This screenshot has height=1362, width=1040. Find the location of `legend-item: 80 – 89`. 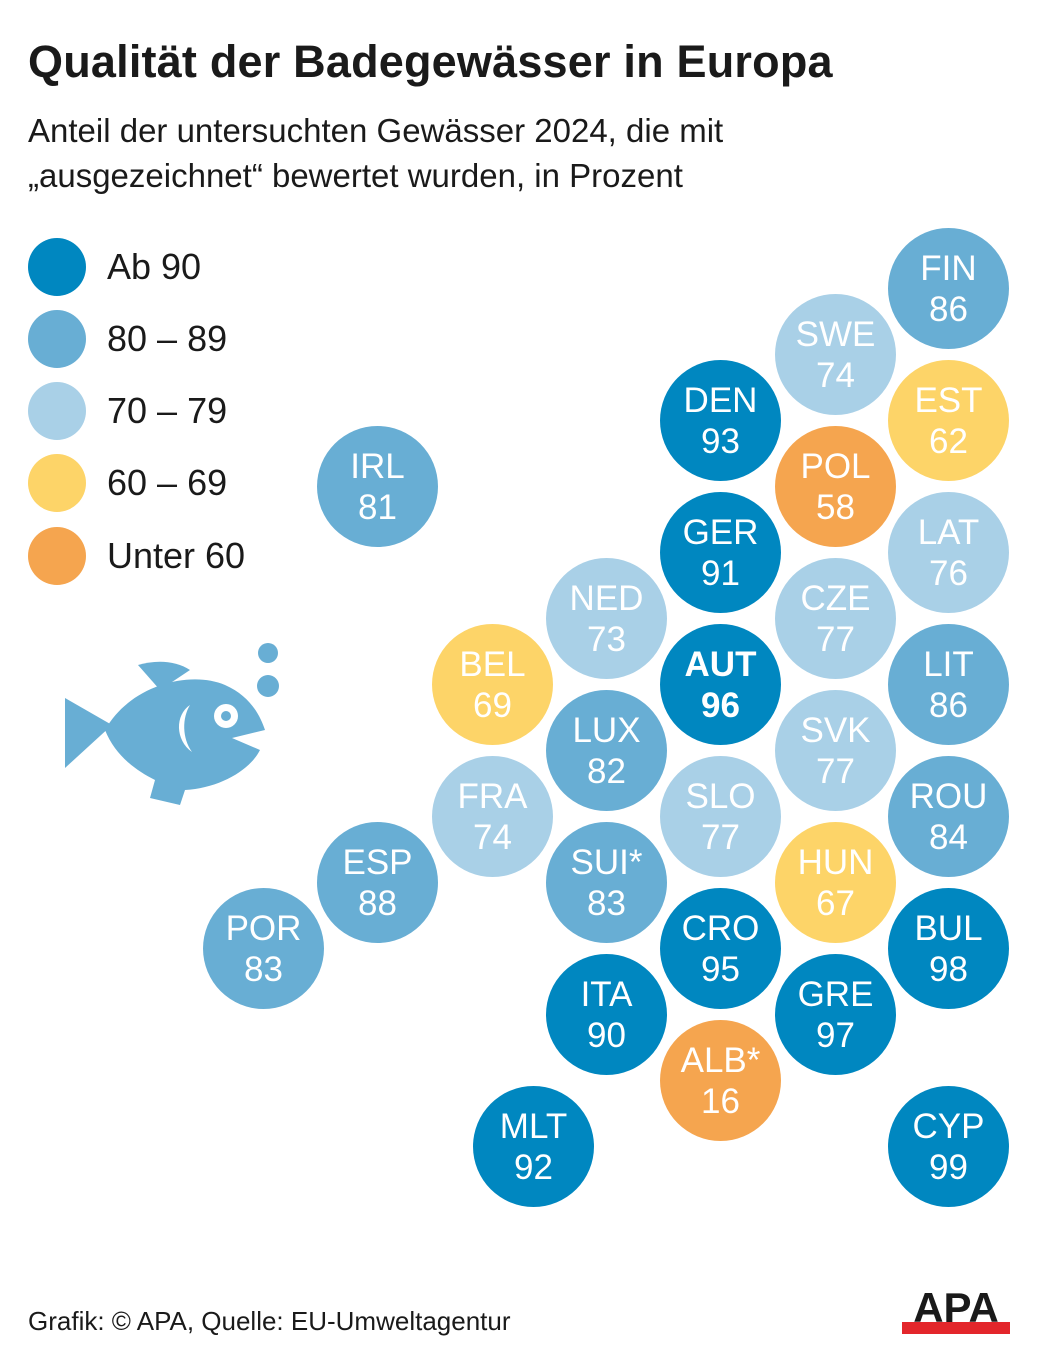

legend-item: 80 – 89 is located at coordinates (127, 339).